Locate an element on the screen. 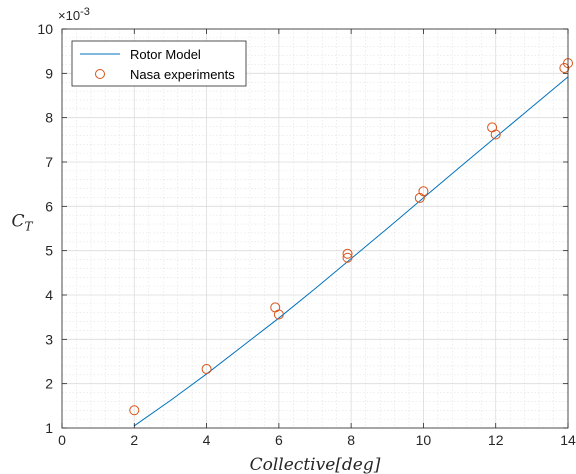 This screenshot has width=576, height=474. y-axis-label-subscript: T is located at coordinates (29, 227).